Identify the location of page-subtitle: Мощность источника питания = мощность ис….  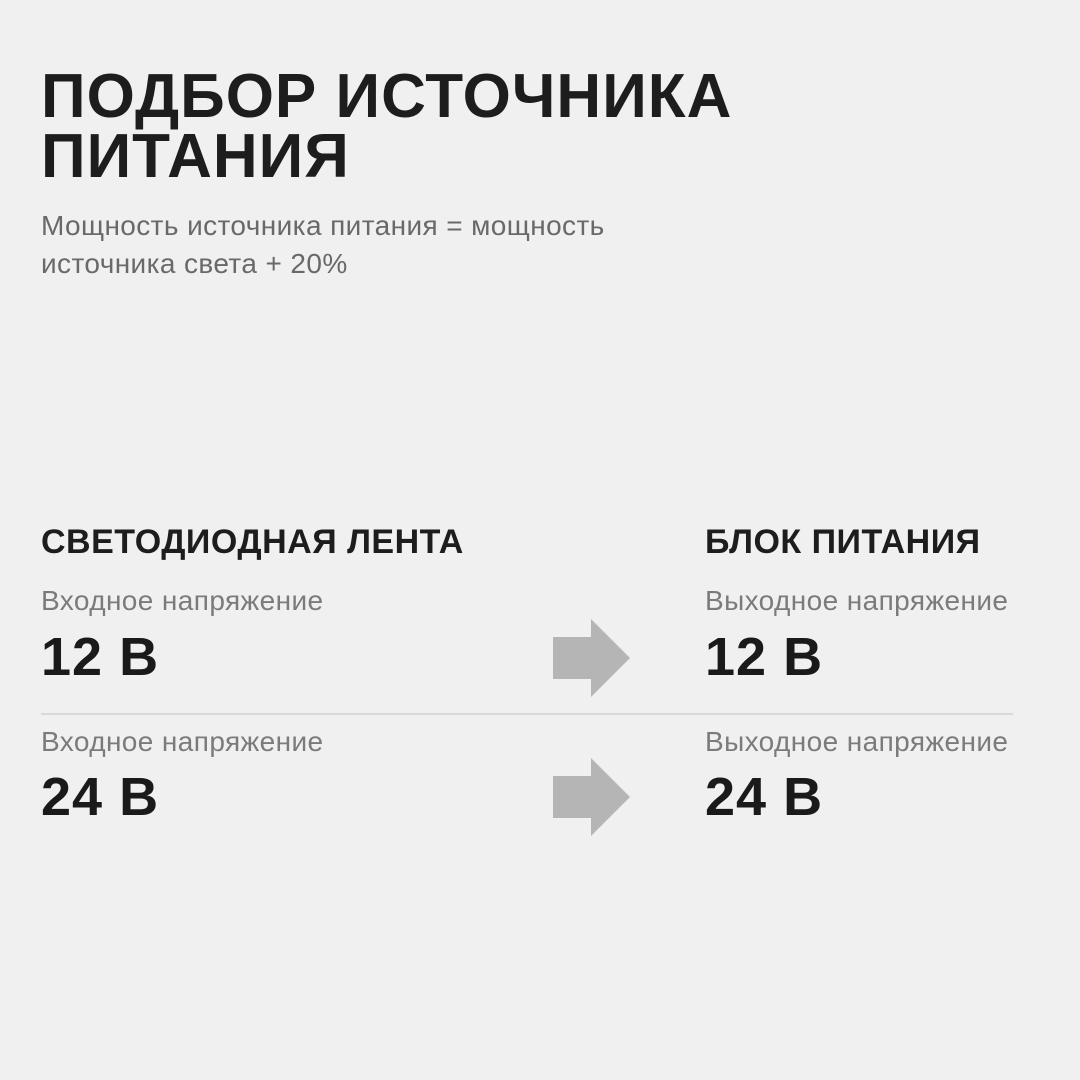
(323, 244).